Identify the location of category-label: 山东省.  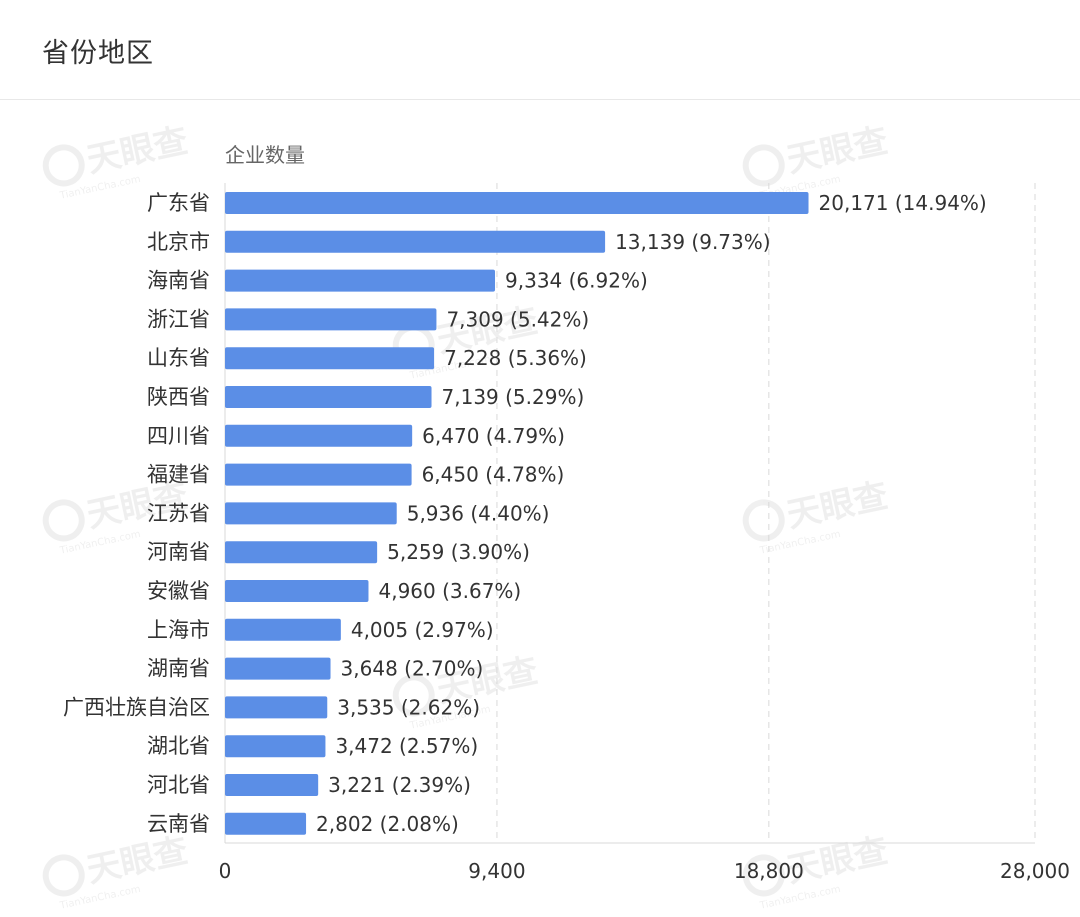
(178, 358).